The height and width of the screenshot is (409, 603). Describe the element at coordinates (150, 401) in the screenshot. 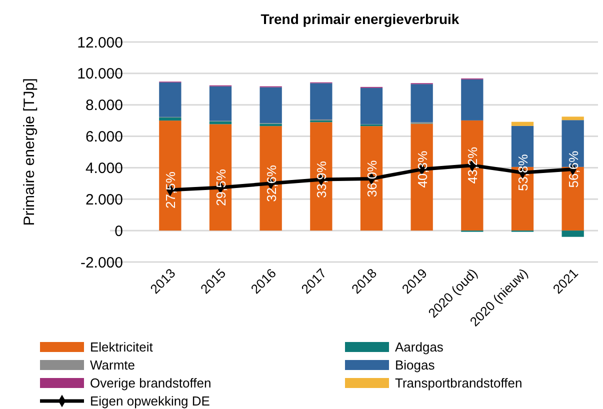

I see `legend-label: Eigen opwekking DE` at that location.